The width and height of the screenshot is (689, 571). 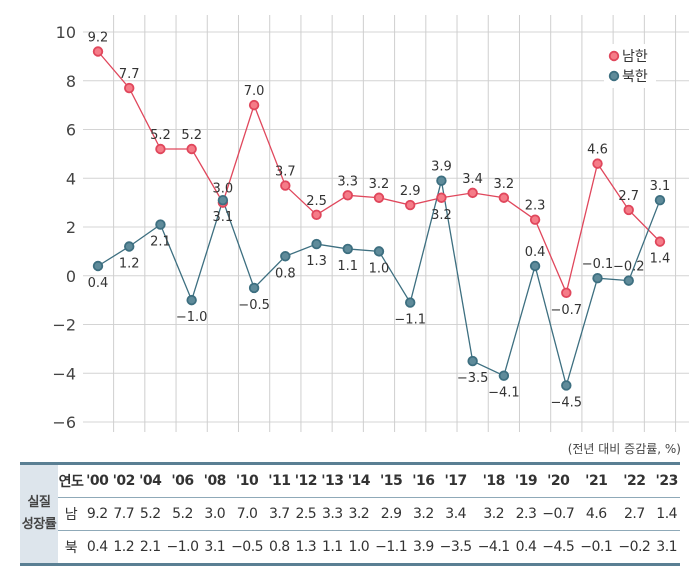 What do you see at coordinates (634, 514) in the screenshot?
I see `south-value-cell: 2.7` at bounding box center [634, 514].